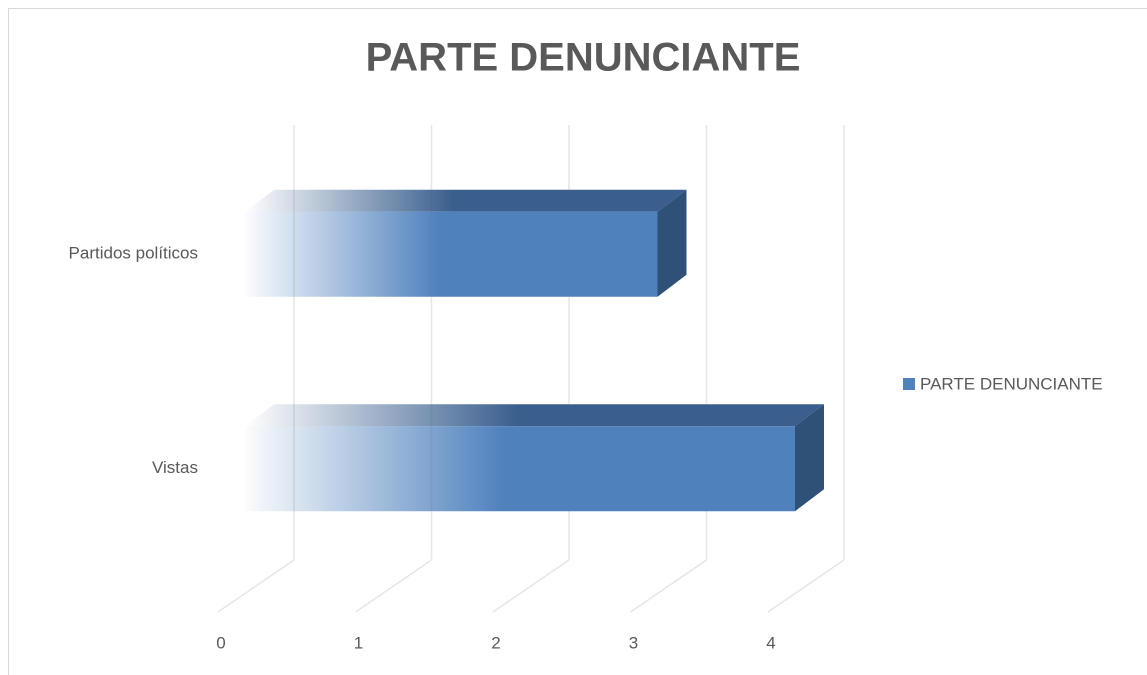  Describe the element at coordinates (175, 467) in the screenshot. I see `y-tick-label: Vistas` at that location.